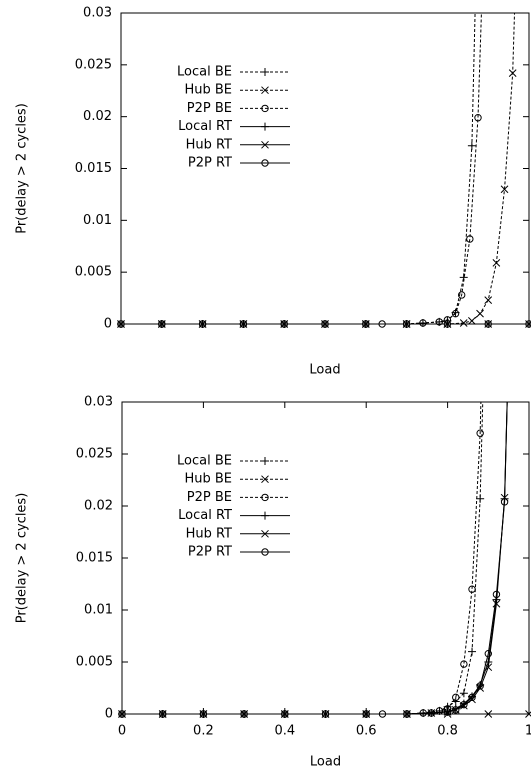 This screenshot has height=776, width=531. Describe the element at coordinates (284, 731) in the screenshot. I see `x-tick-label: 0.4` at that location.